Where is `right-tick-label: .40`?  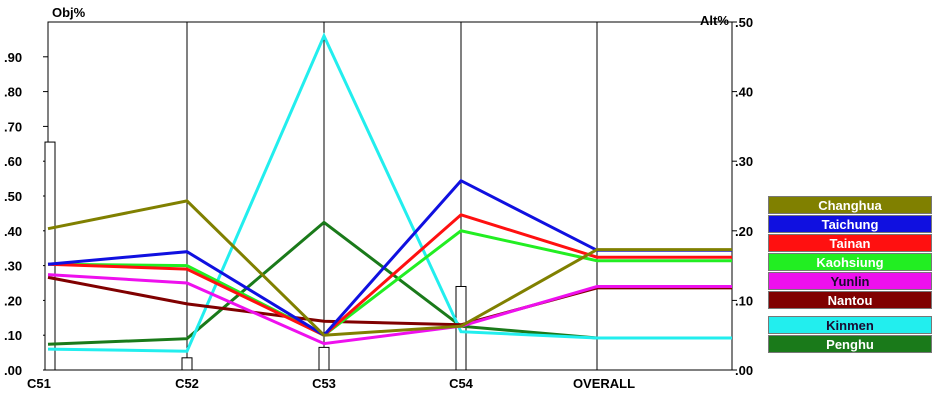
right-tick-label: .40 is located at coordinates (744, 92).